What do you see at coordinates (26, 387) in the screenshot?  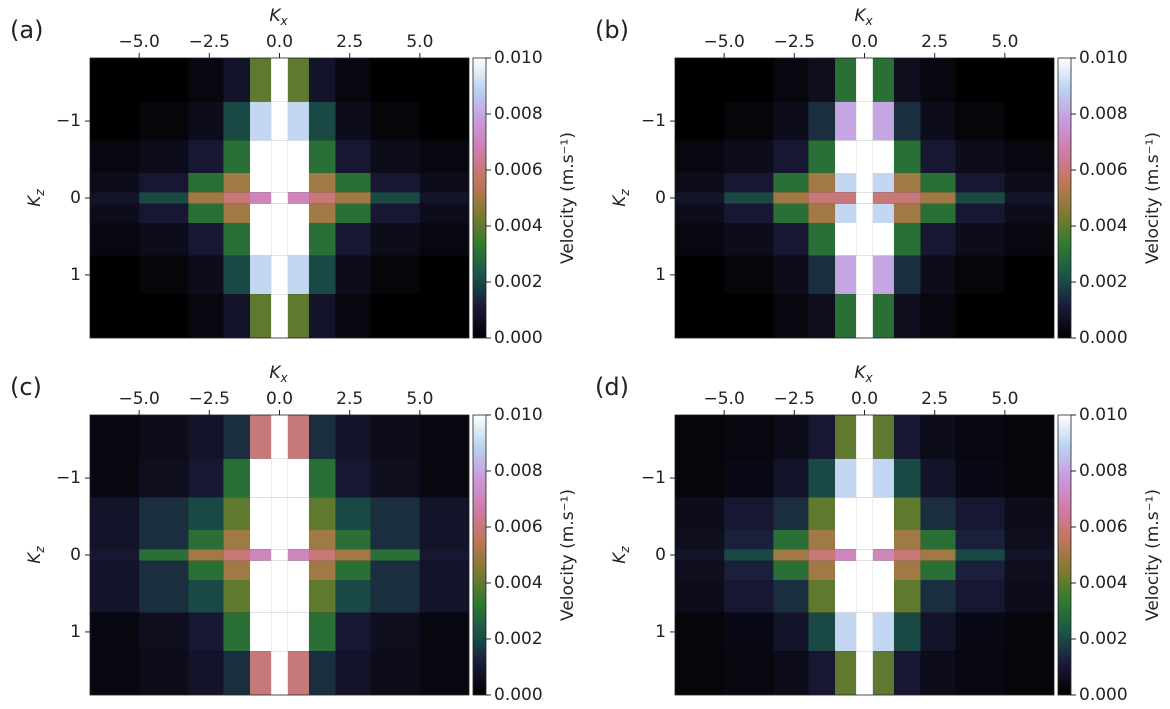 I see `panel-label: (c)` at bounding box center [26, 387].